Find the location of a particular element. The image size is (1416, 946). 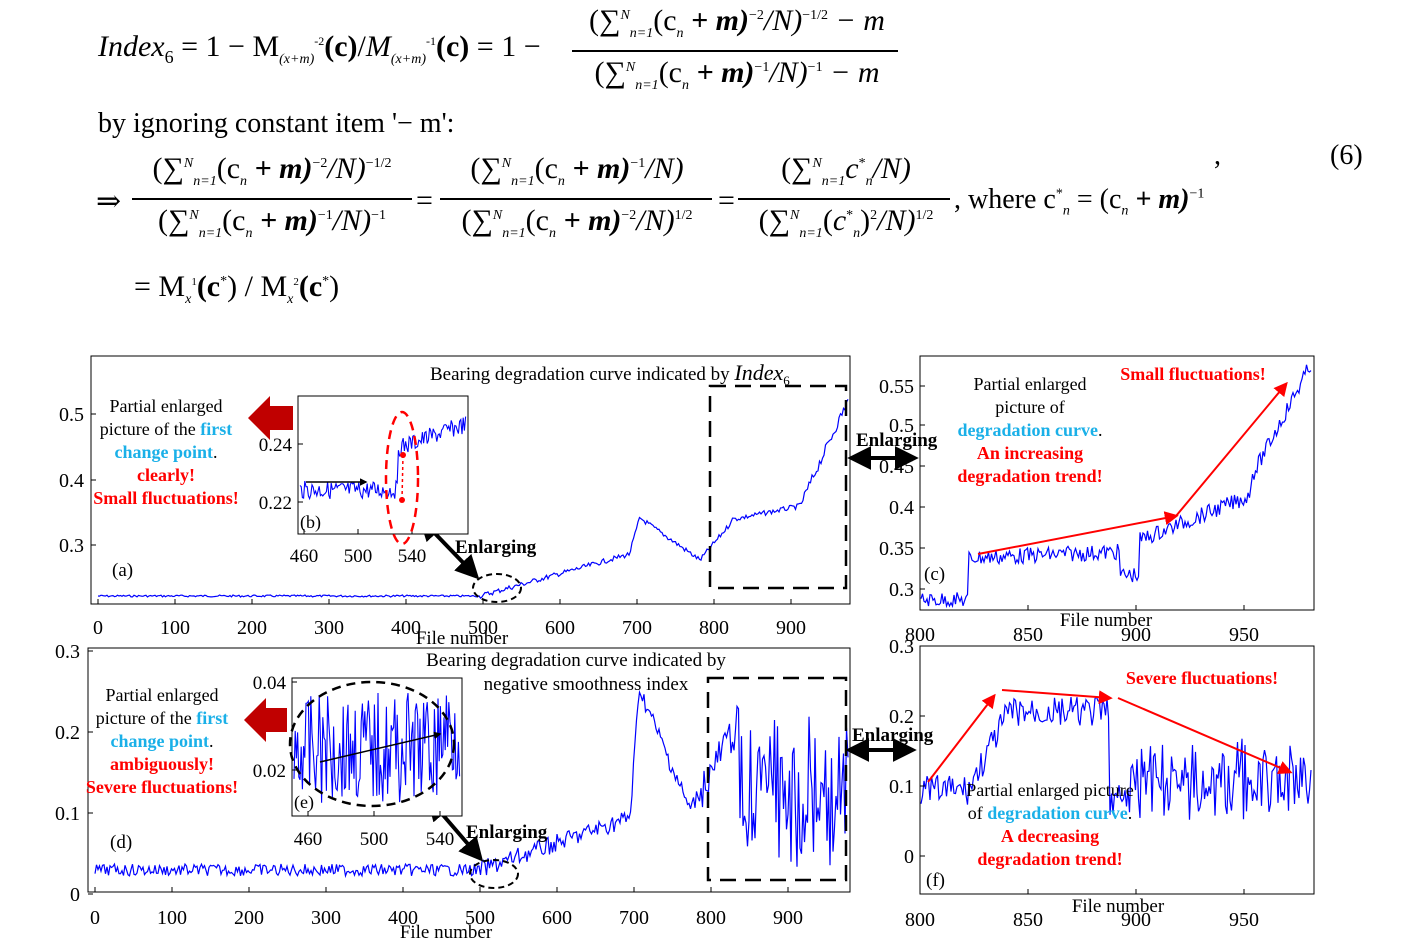

panel-d-ytick-label: 0.1 is located at coordinates (67, 814).